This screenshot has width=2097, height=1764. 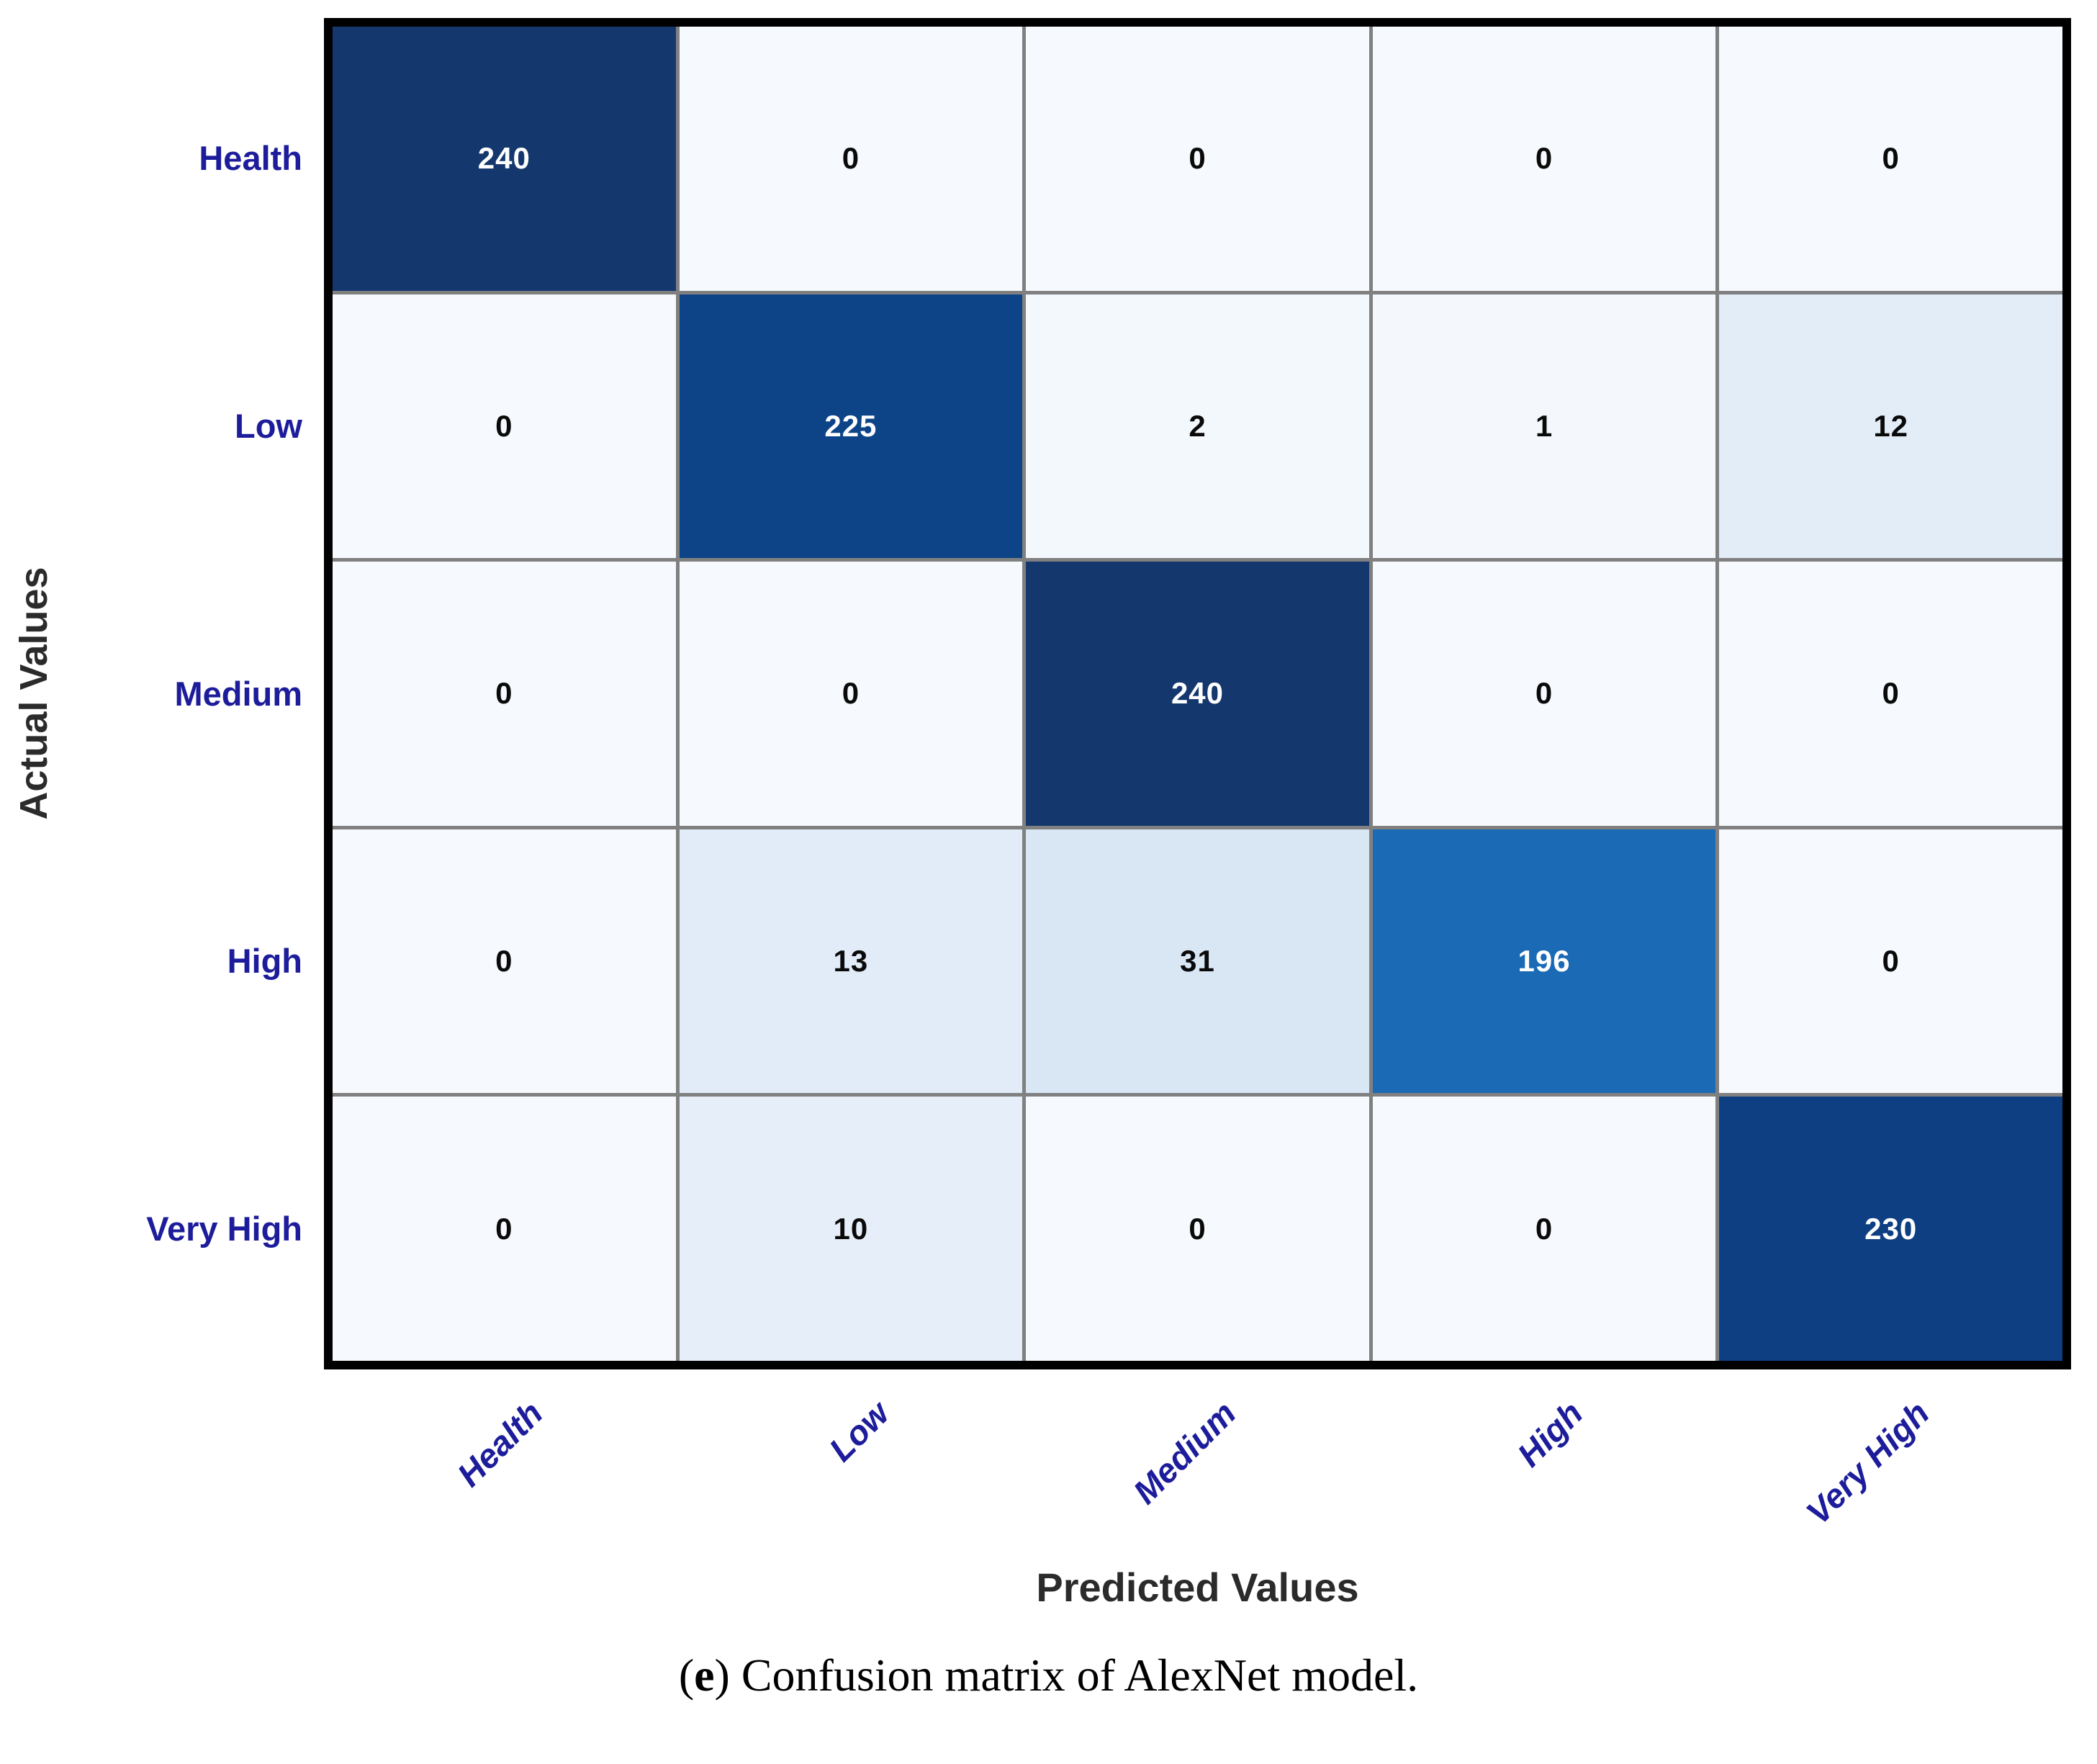 What do you see at coordinates (264, 961) in the screenshot?
I see `y-tick-label: High` at bounding box center [264, 961].